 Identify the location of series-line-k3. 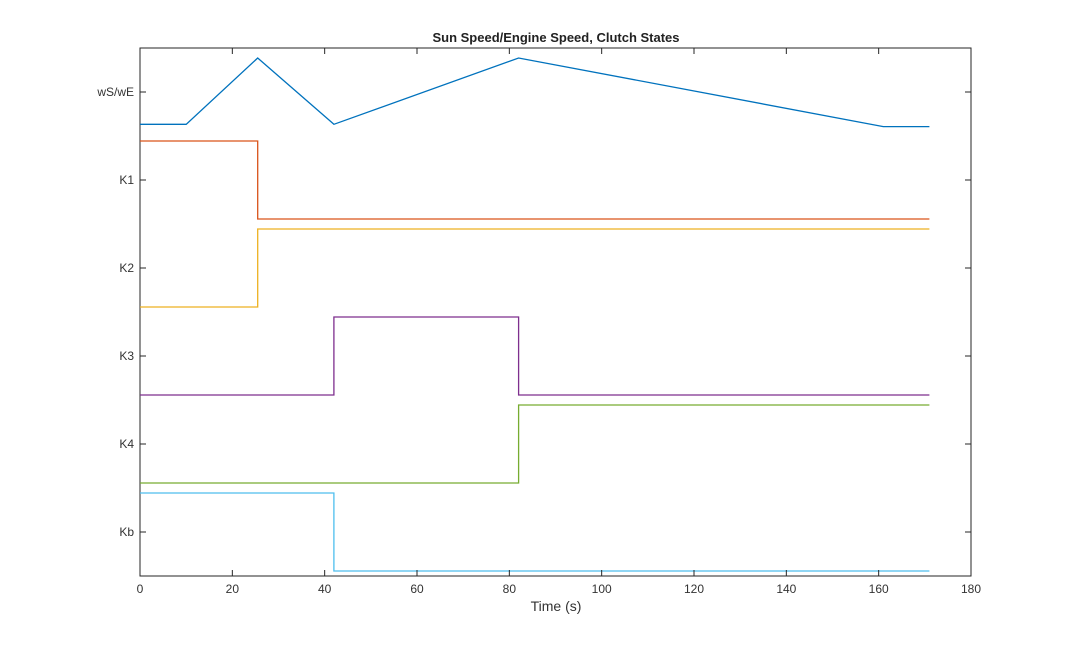
(535, 356).